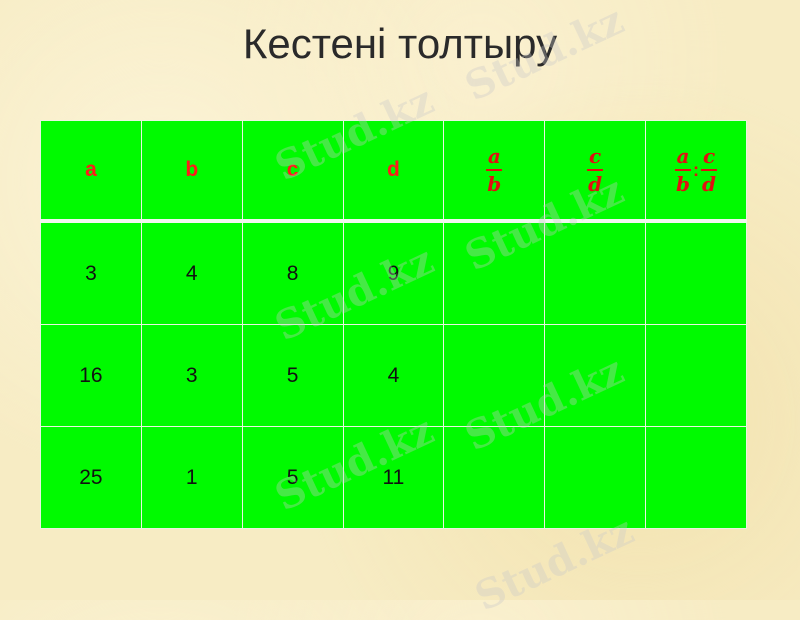 This screenshot has height=620, width=800. What do you see at coordinates (191, 171) in the screenshot?
I see `header-b: b` at bounding box center [191, 171].